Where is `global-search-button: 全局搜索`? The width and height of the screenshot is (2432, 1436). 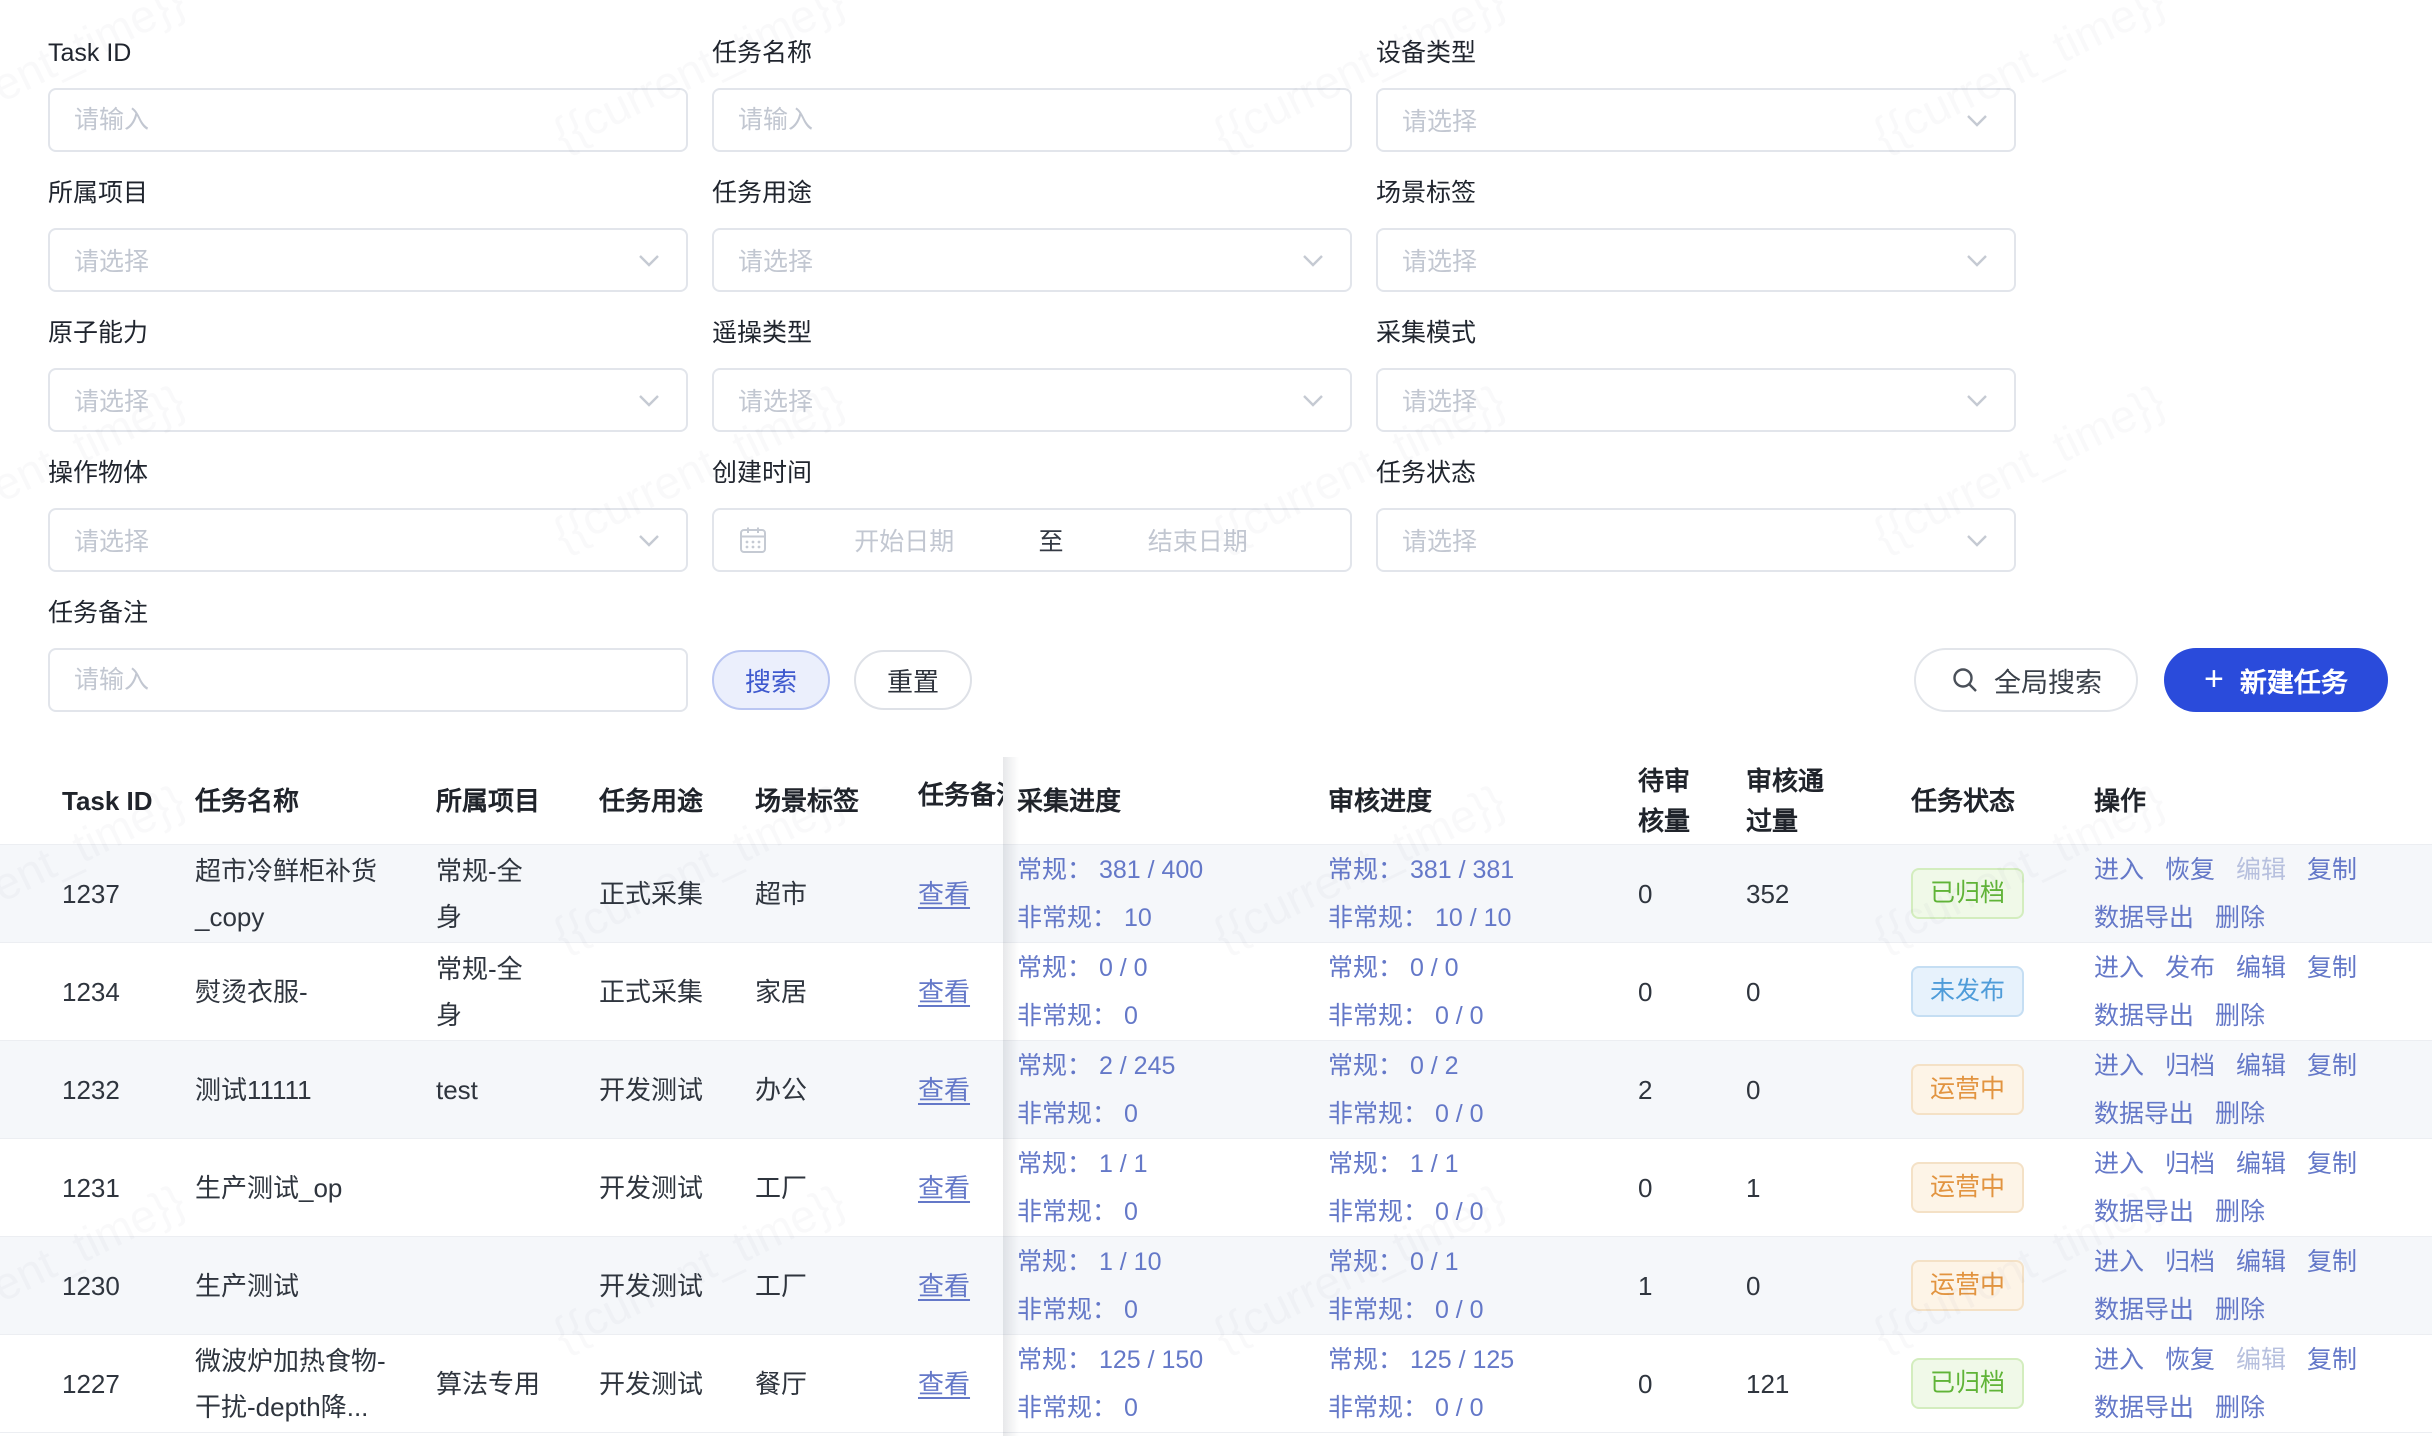 global-search-button: 全局搜索 is located at coordinates (2026, 680).